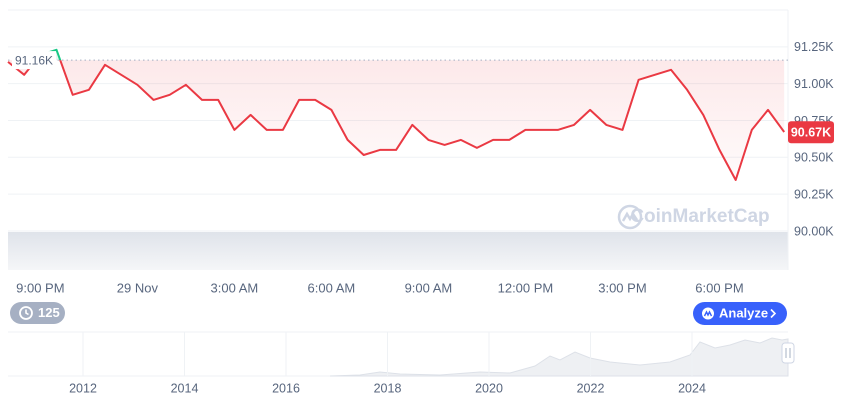 This screenshot has height=401, width=860. I want to click on y-tick-label: 90.50K, so click(814, 158).